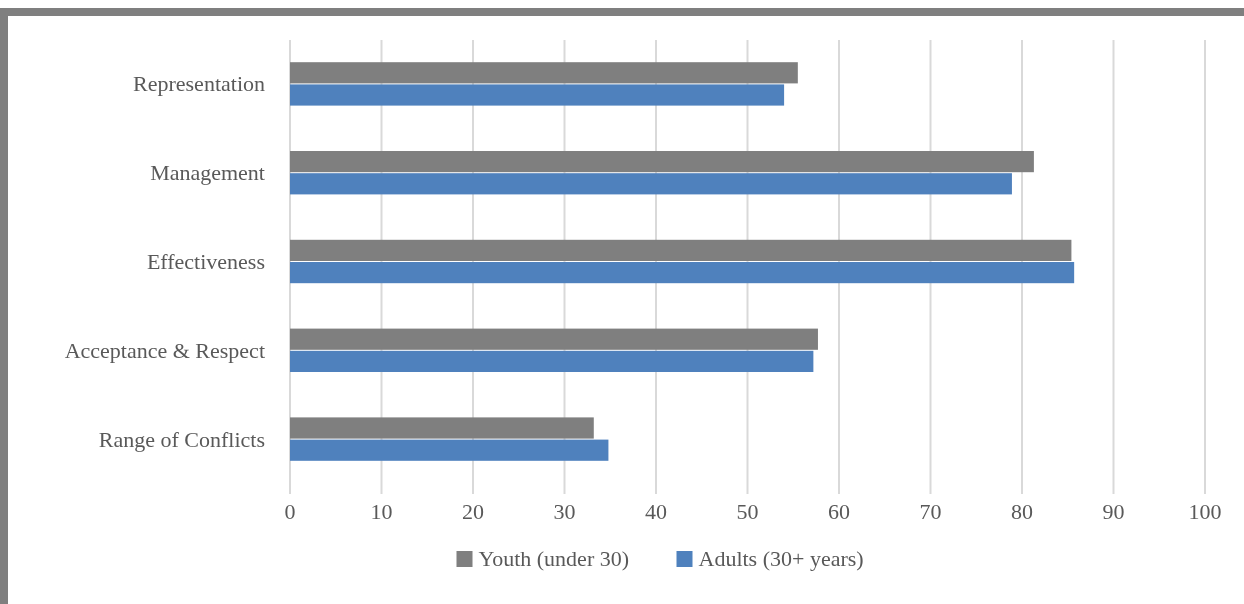 The height and width of the screenshot is (604, 1244). Describe the element at coordinates (290, 511) in the screenshot. I see `x-tick-label: 0` at that location.